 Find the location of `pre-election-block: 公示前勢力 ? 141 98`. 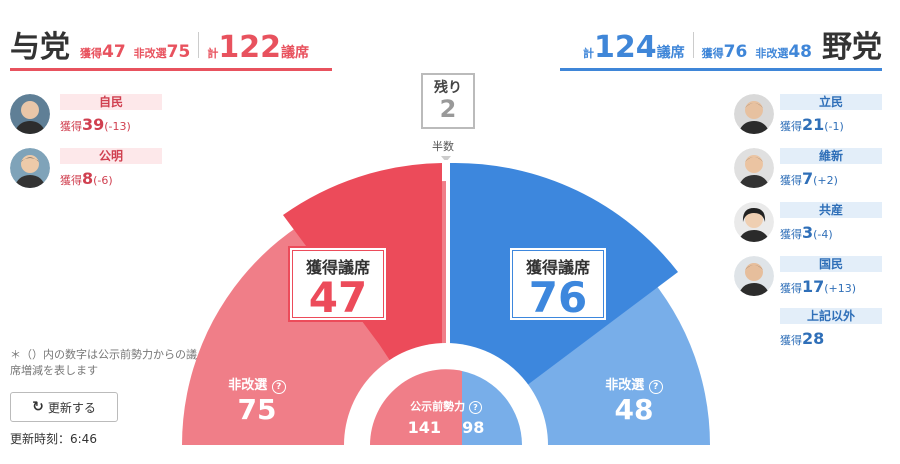

pre-election-block: 公示前勢力 ? 141 98 is located at coordinates (446, 417).